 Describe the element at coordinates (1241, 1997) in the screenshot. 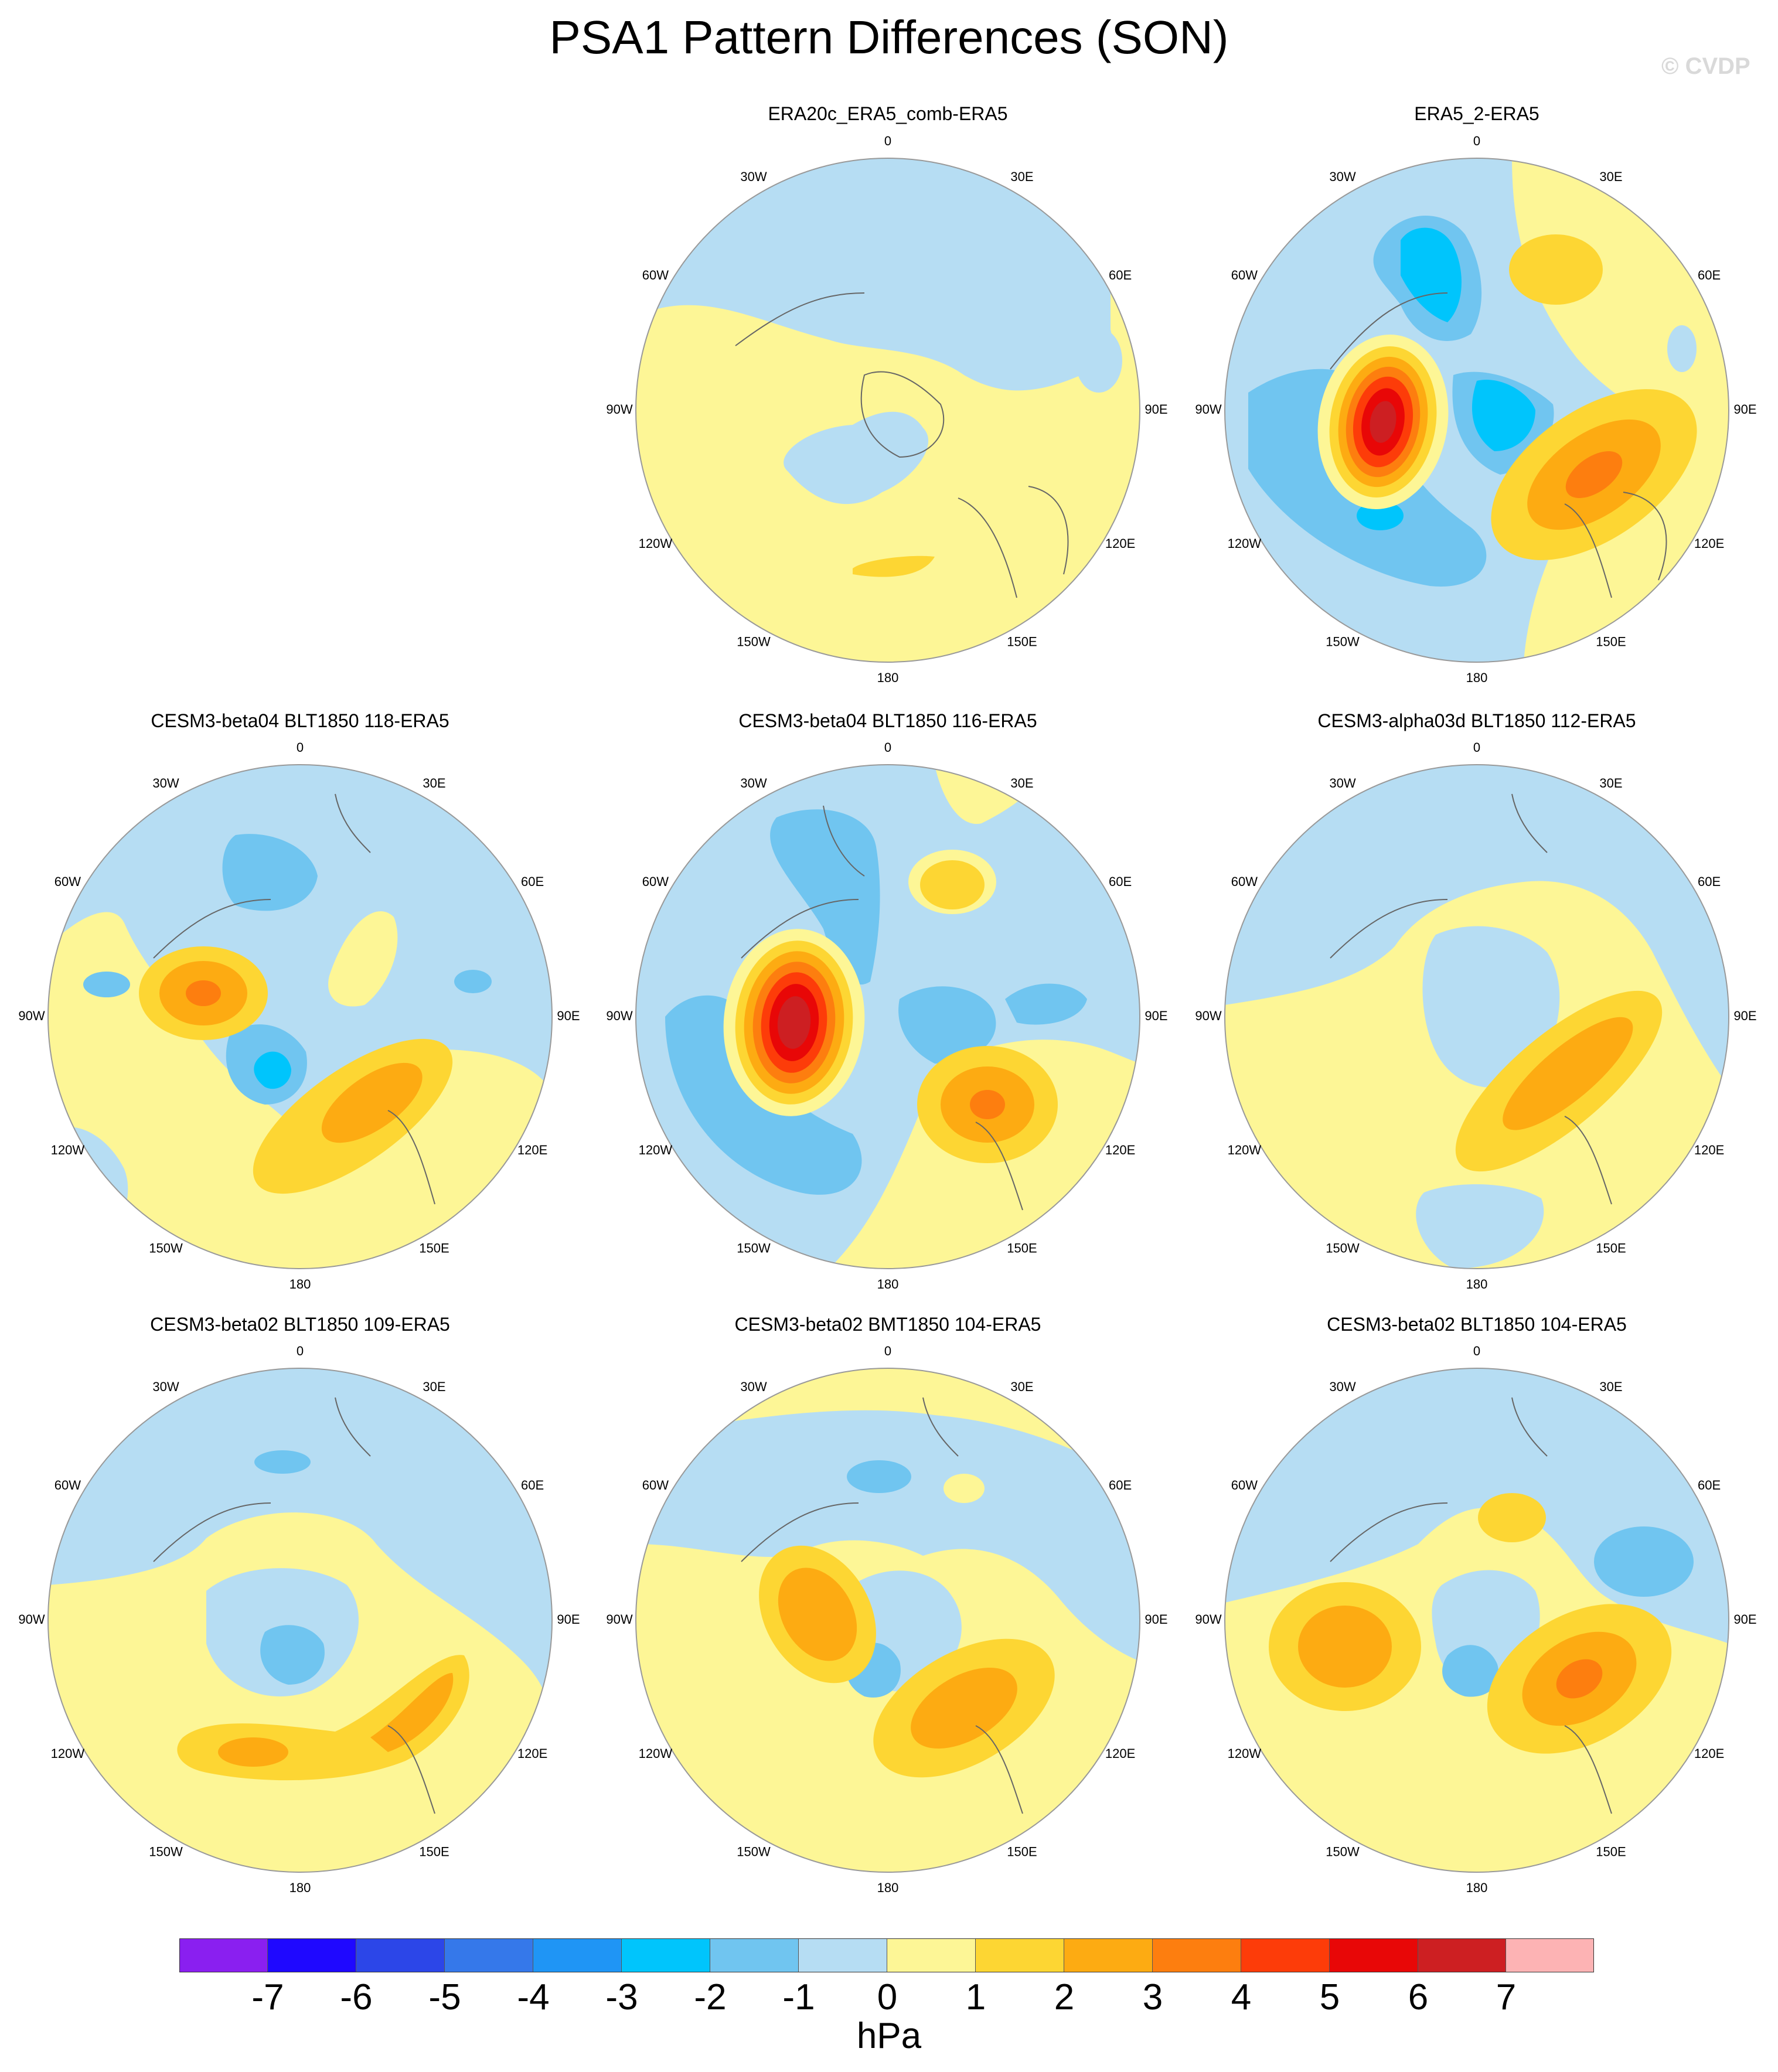

I see `colorbar-tick: 4` at that location.